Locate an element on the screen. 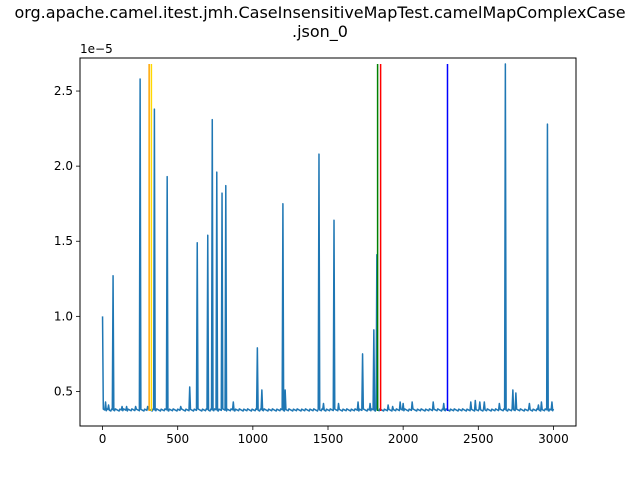  x-tick-label-6: 3000 is located at coordinates (553, 439).